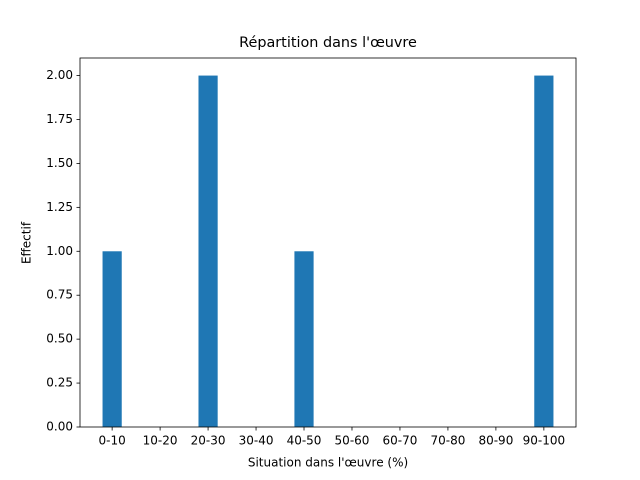 This screenshot has height=480, width=640. I want to click on chart-title: Répartition dans l'œuvre, so click(328, 43).